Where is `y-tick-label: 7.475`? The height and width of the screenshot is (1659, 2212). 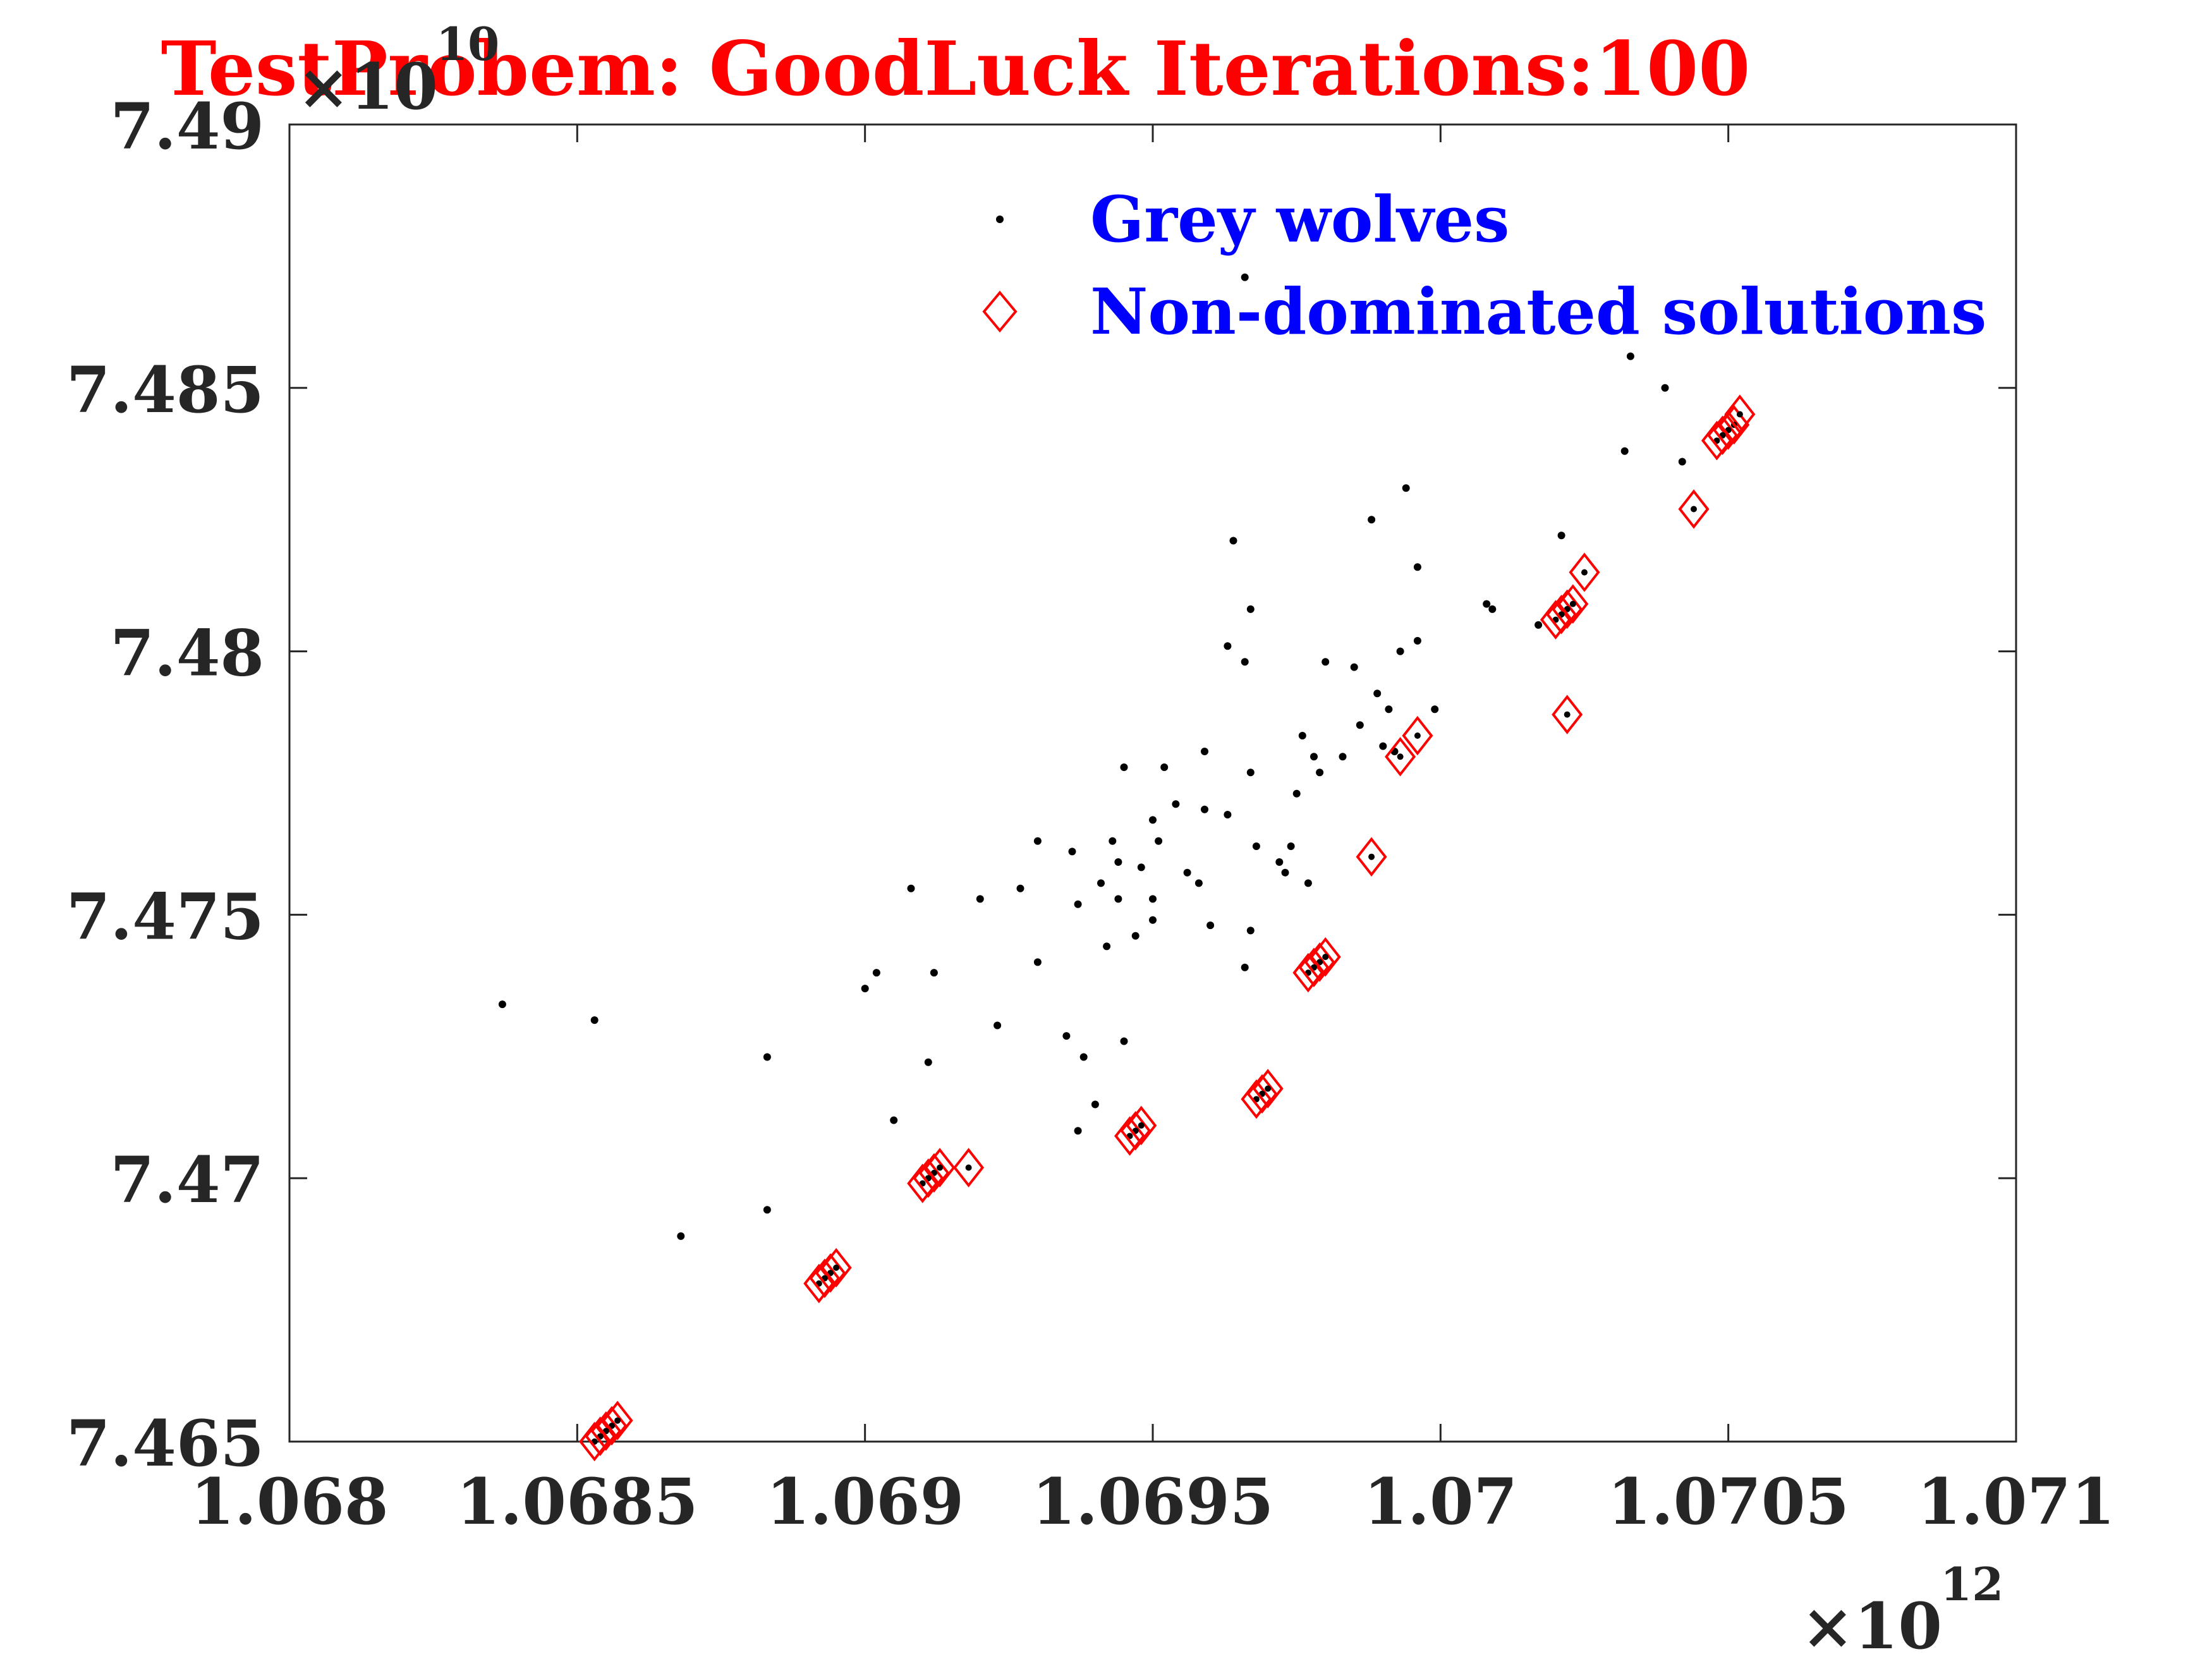
y-tick-label: 7.475 is located at coordinates (165, 916).